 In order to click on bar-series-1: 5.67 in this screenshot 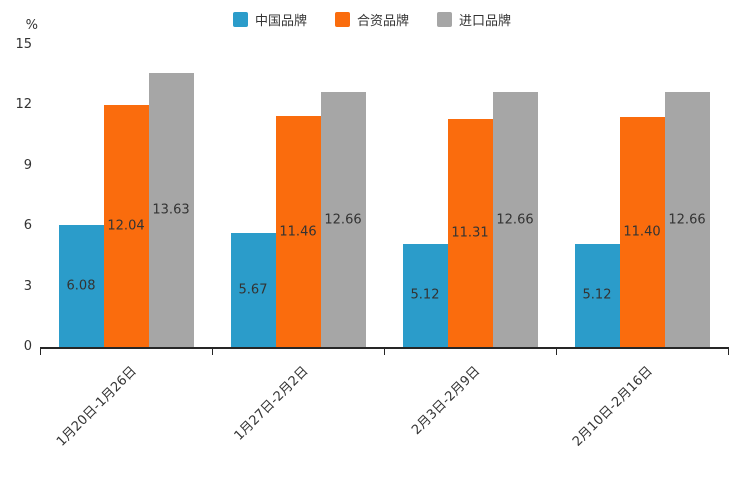, I will do `click(253, 289)`.